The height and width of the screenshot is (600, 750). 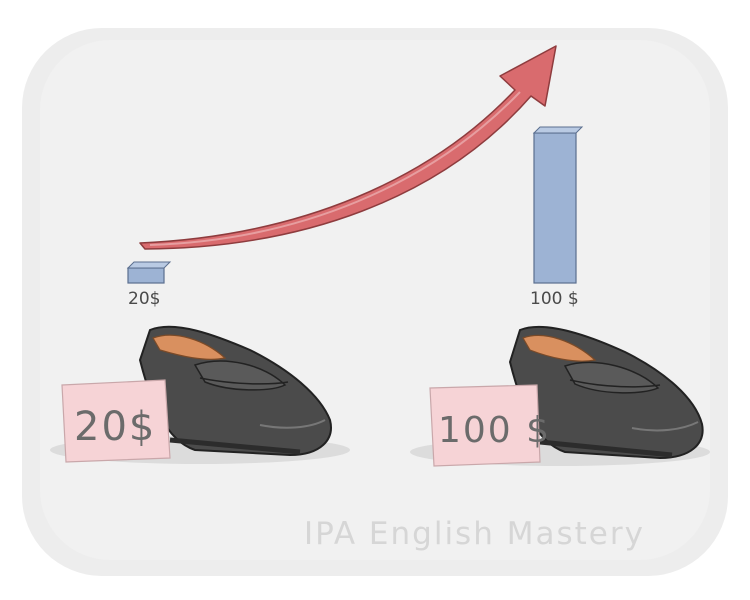 What do you see at coordinates (494, 430) in the screenshot?
I see `right-price-tag-text: 100 $` at bounding box center [494, 430].